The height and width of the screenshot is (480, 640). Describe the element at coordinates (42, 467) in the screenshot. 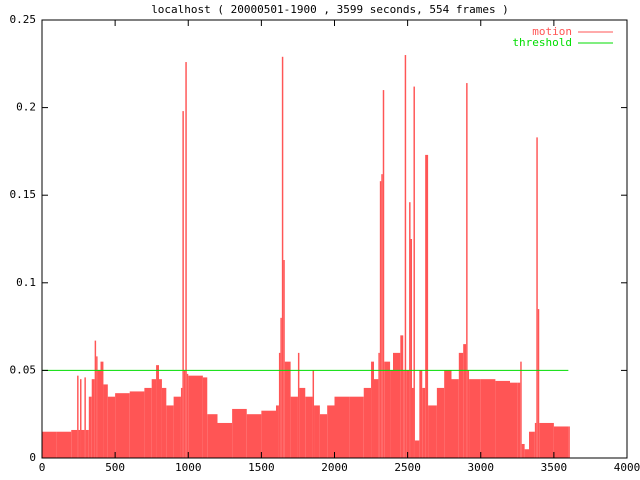

I see `x-tick-label: 0` at that location.